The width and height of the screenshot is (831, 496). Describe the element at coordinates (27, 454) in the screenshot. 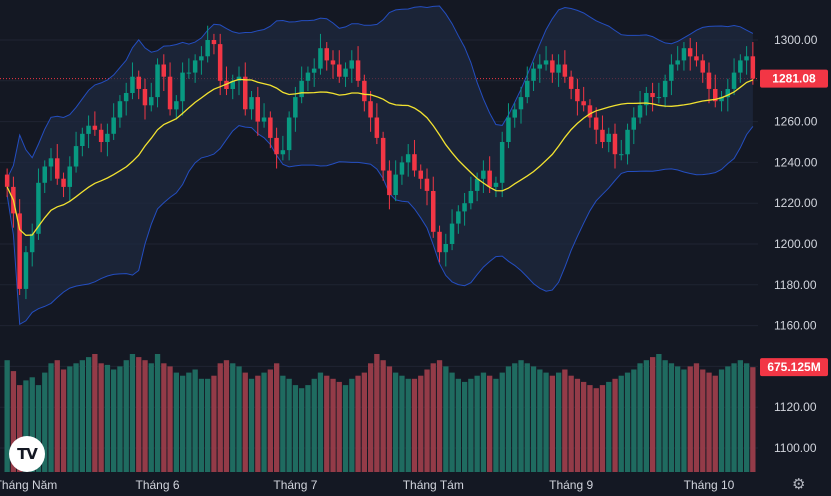

I see `tradingview-logo: TV` at that location.